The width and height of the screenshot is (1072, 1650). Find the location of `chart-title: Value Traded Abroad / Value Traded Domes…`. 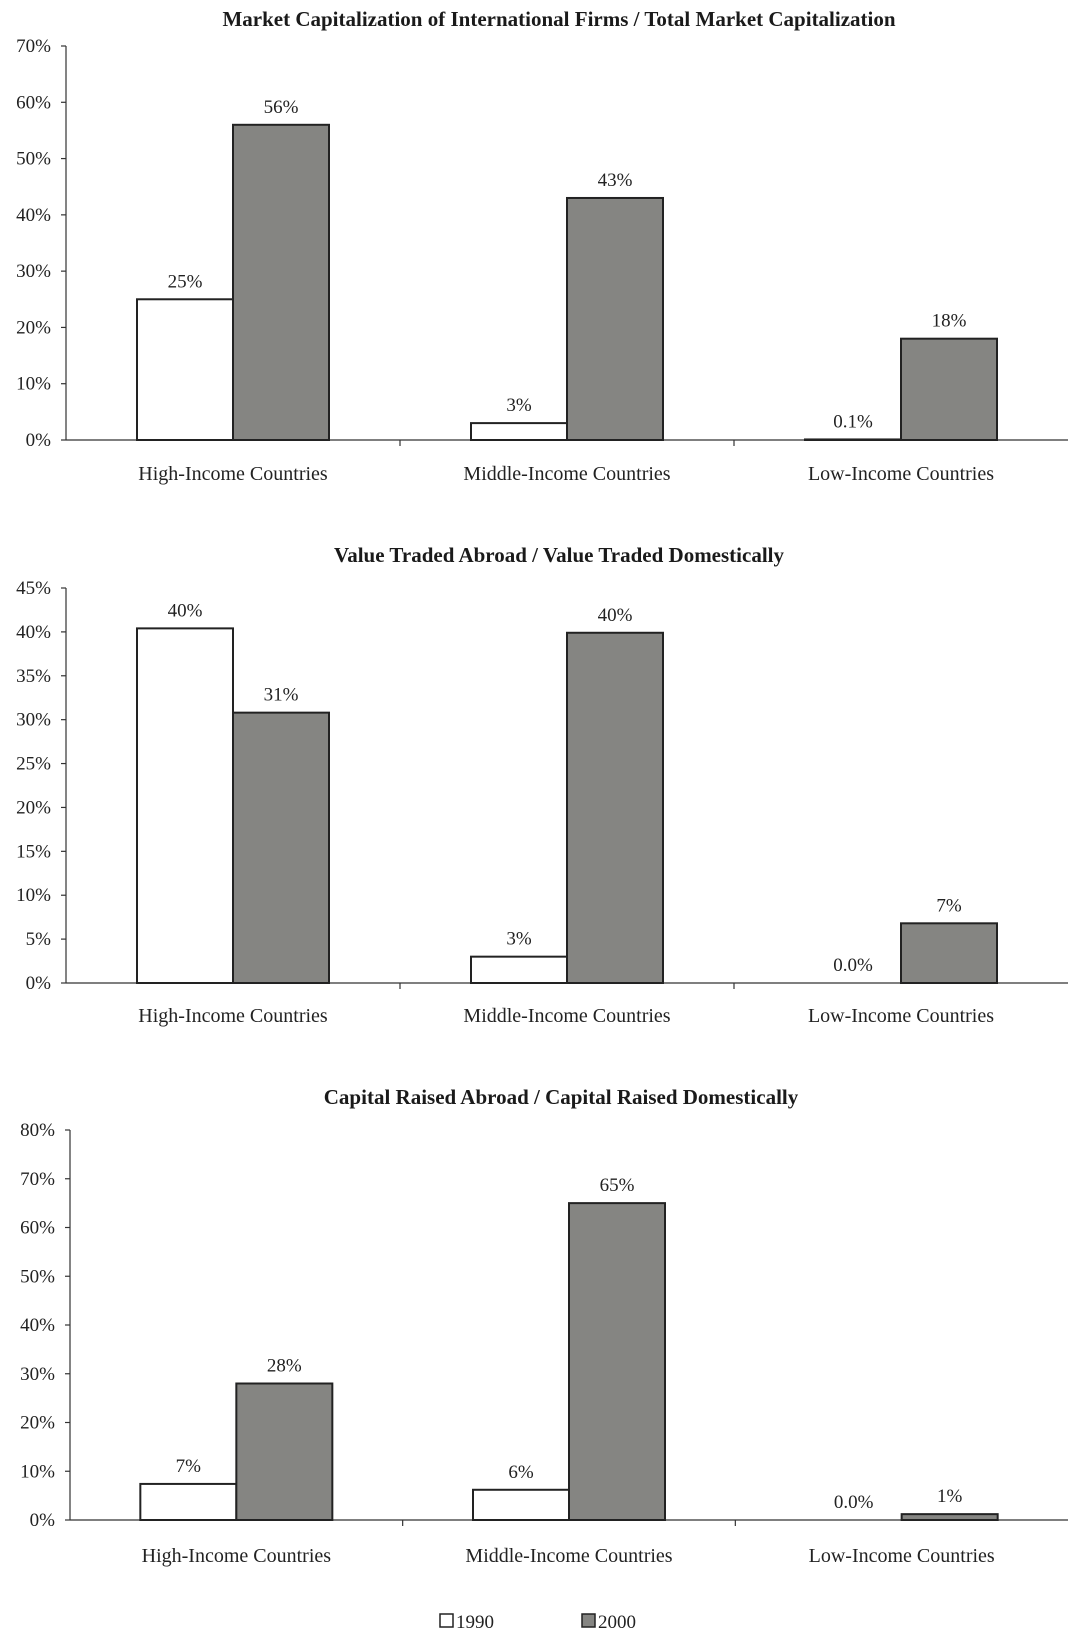

chart-title: Value Traded Abroad / Value Traded Domes… is located at coordinates (559, 555).